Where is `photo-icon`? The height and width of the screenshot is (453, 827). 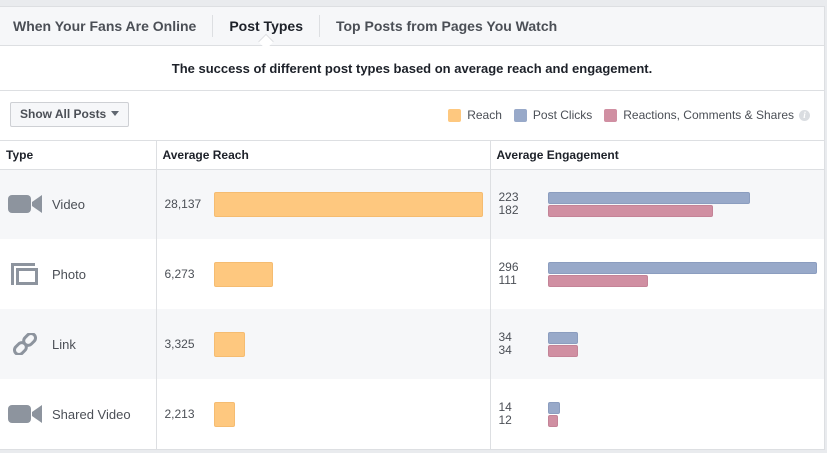 photo-icon is located at coordinates (30, 274).